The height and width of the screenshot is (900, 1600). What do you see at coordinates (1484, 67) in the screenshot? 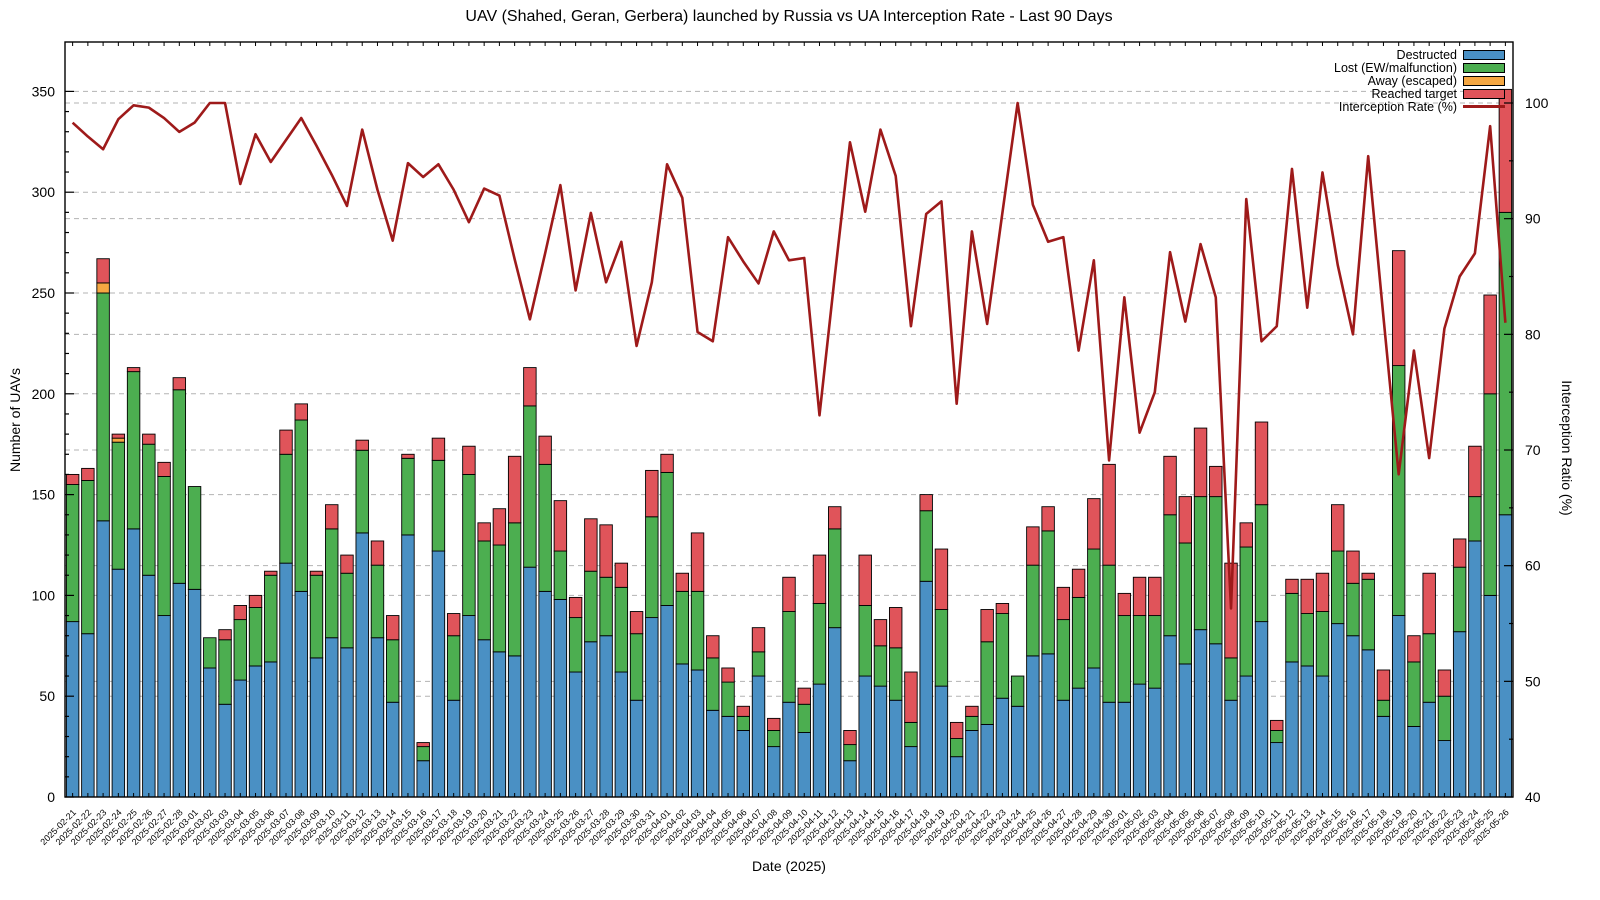
I see `lost-swatch-icon` at bounding box center [1484, 67].